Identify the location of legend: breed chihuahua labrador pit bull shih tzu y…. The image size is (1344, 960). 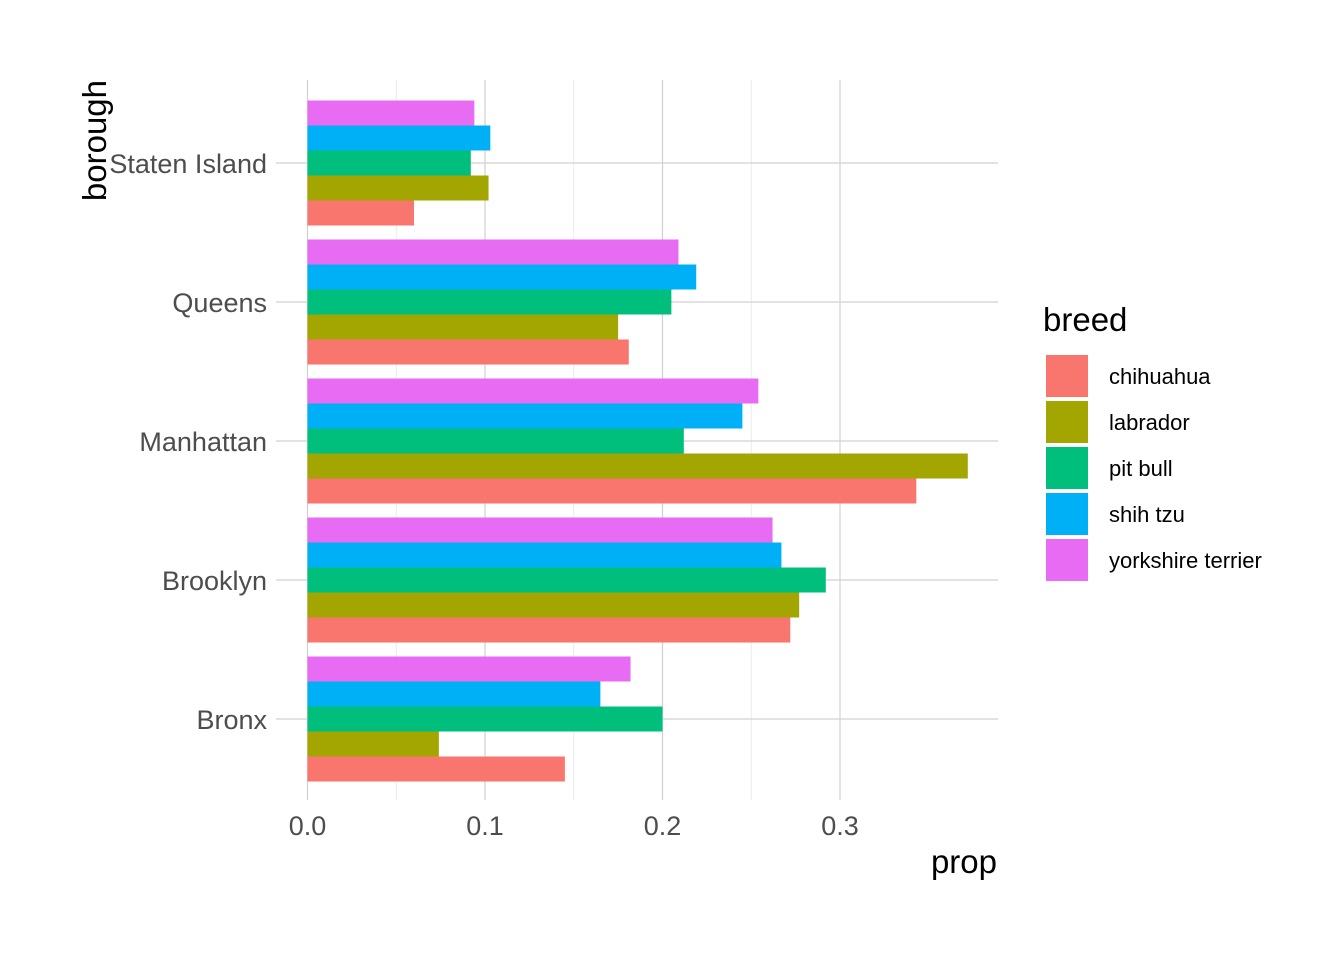
(1152, 441).